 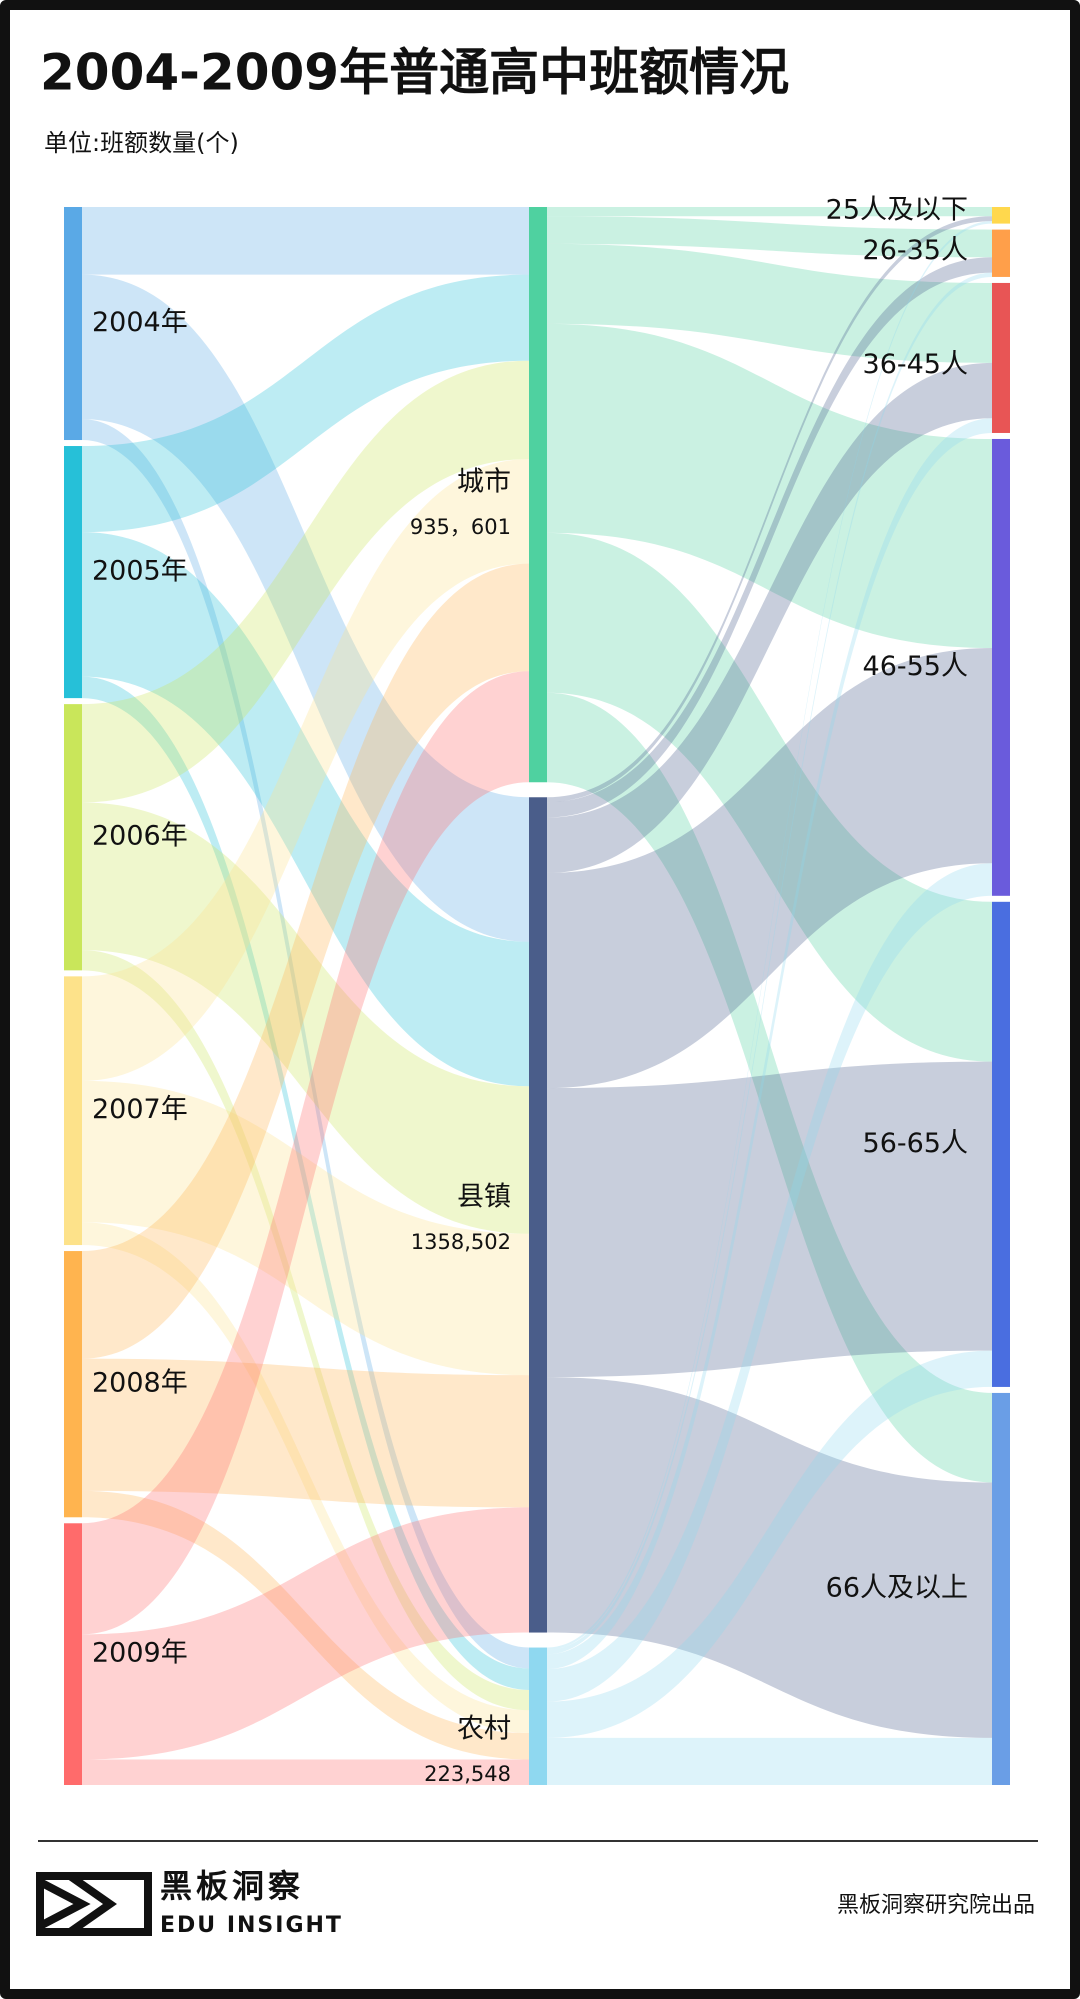 I want to click on size-label: 66人及以上, so click(x=897, y=1587).